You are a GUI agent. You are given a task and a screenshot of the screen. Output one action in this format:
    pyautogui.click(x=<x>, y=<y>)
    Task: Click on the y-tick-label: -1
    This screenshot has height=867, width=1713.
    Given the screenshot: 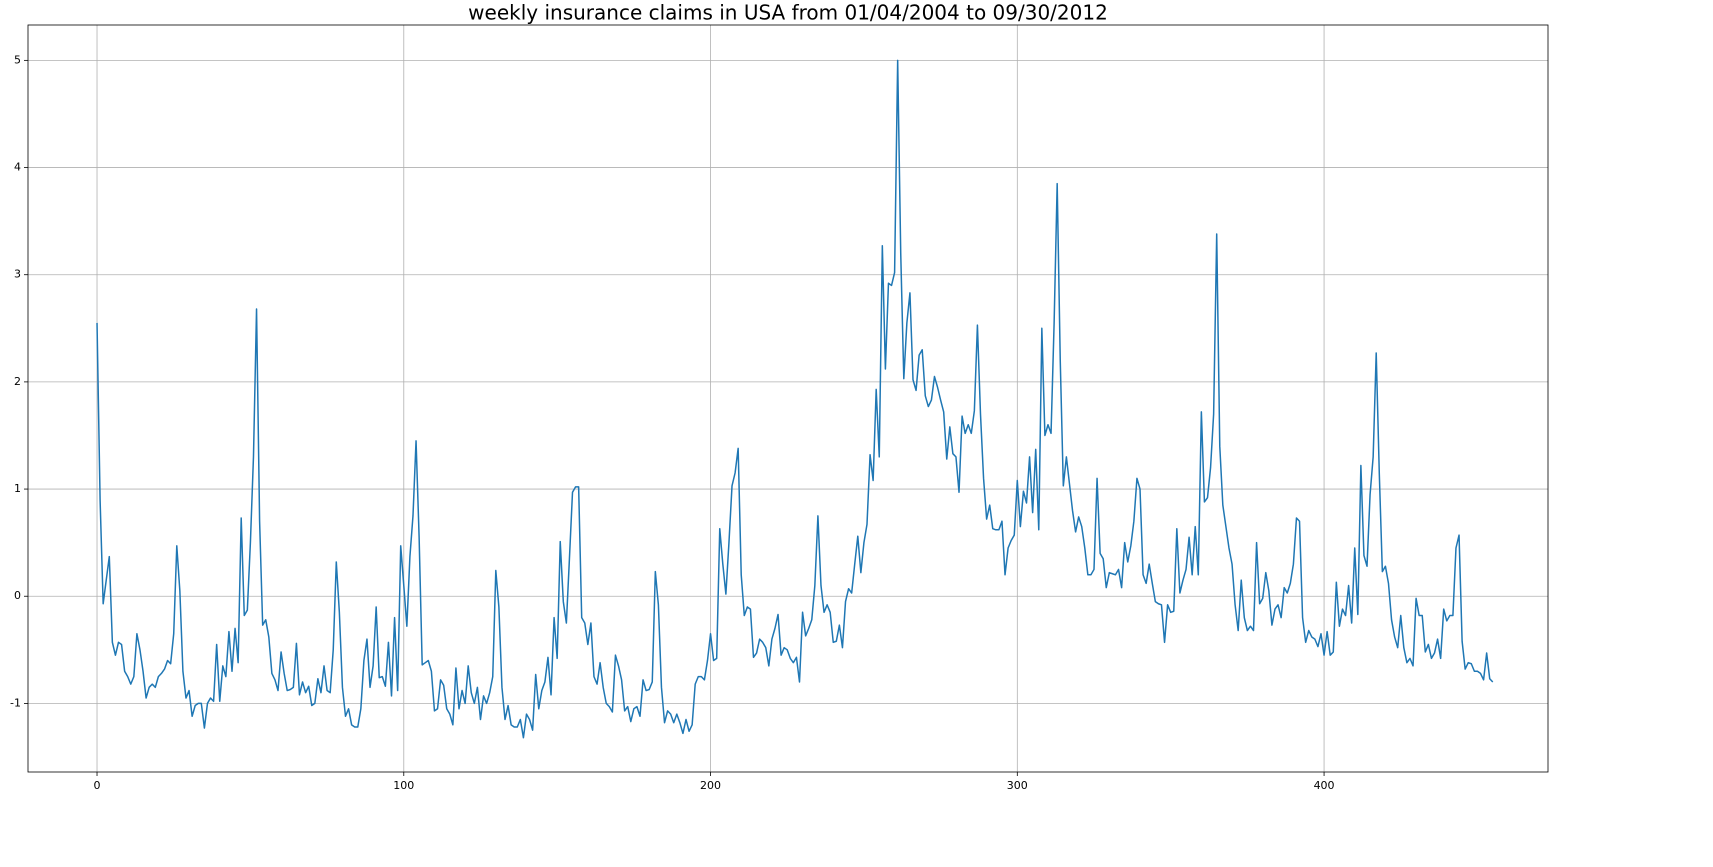 What is the action you would take?
    pyautogui.click(x=15, y=702)
    